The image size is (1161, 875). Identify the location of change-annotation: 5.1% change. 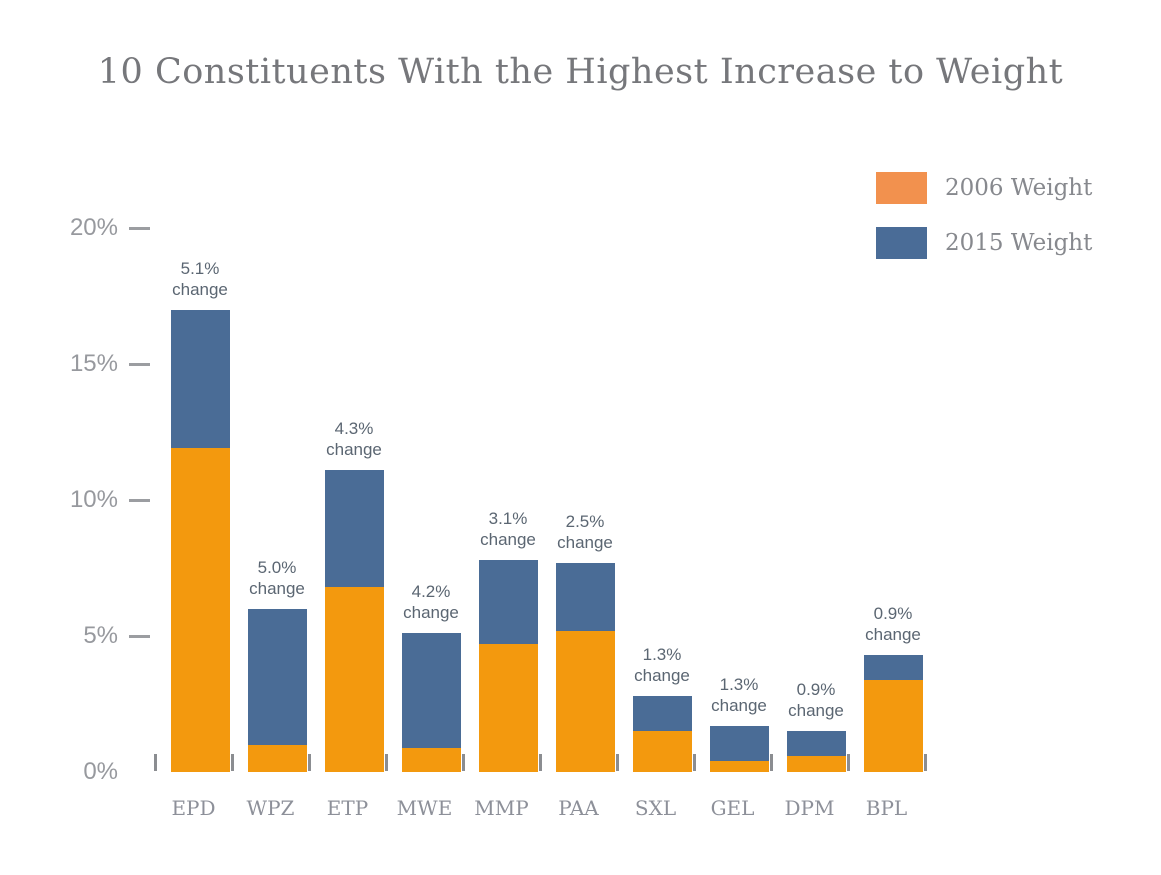
(200, 279).